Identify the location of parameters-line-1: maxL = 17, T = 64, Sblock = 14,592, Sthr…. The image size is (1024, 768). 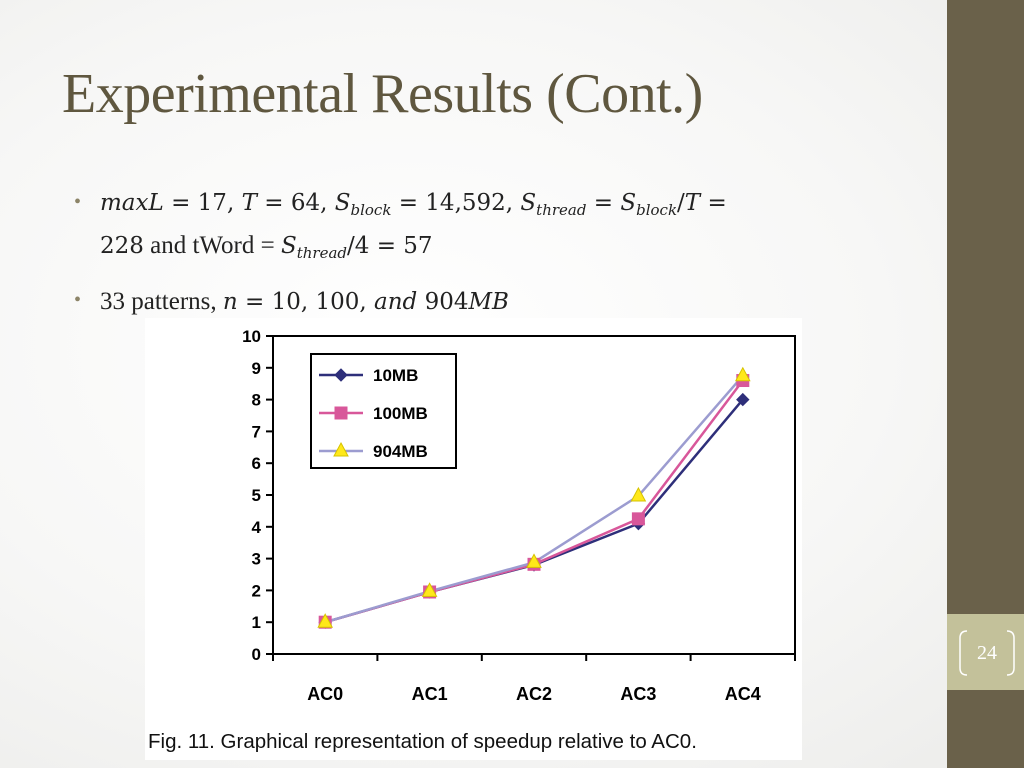
(413, 204).